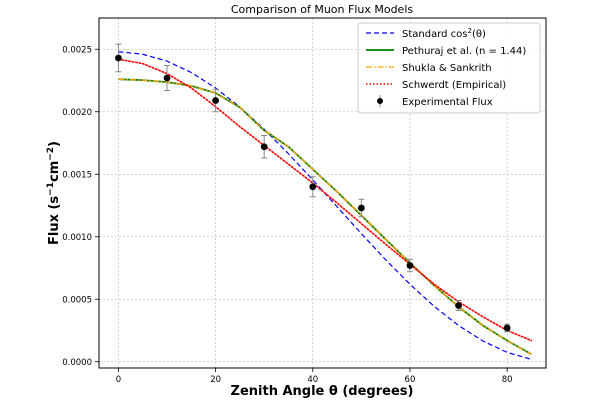 The width and height of the screenshot is (600, 400). What do you see at coordinates (507, 380) in the screenshot?
I see `x-tick-label: 80` at bounding box center [507, 380].